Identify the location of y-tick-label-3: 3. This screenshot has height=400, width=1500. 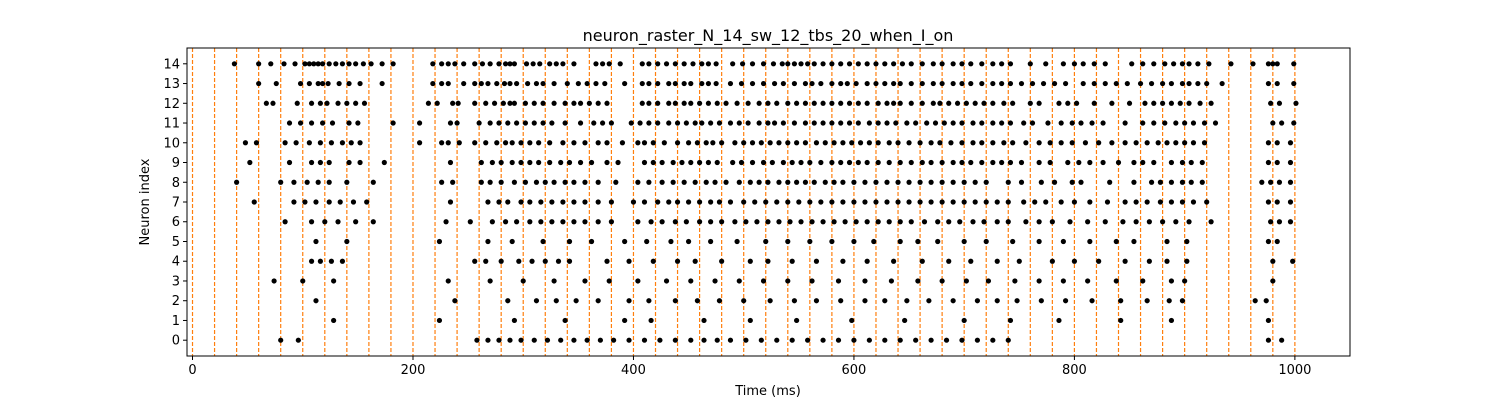
(176, 281).